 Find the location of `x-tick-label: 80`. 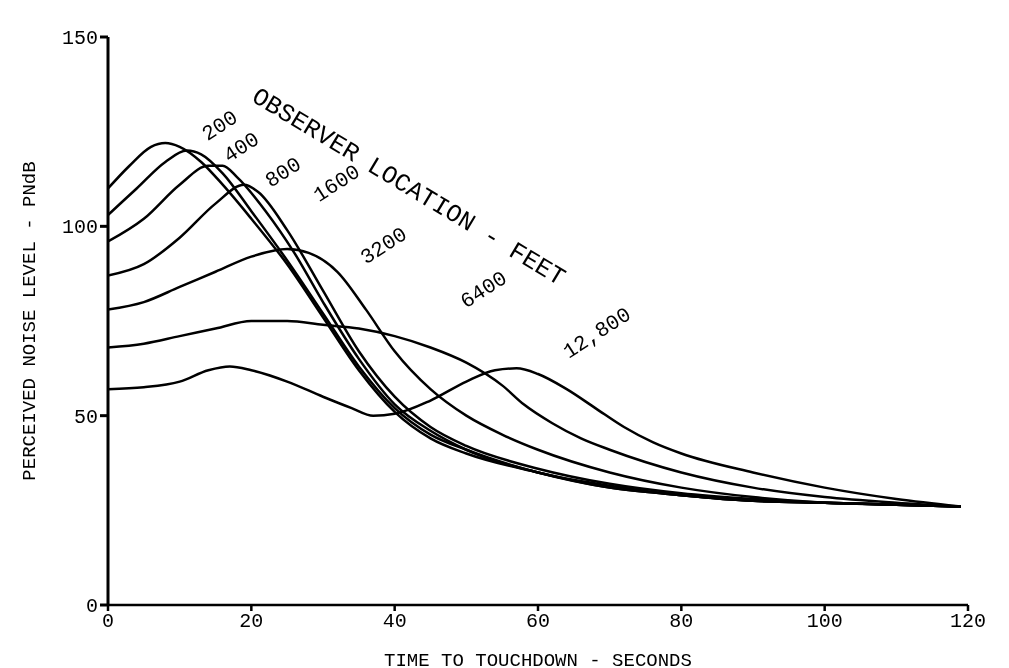

x-tick-label: 80 is located at coordinates (681, 622).